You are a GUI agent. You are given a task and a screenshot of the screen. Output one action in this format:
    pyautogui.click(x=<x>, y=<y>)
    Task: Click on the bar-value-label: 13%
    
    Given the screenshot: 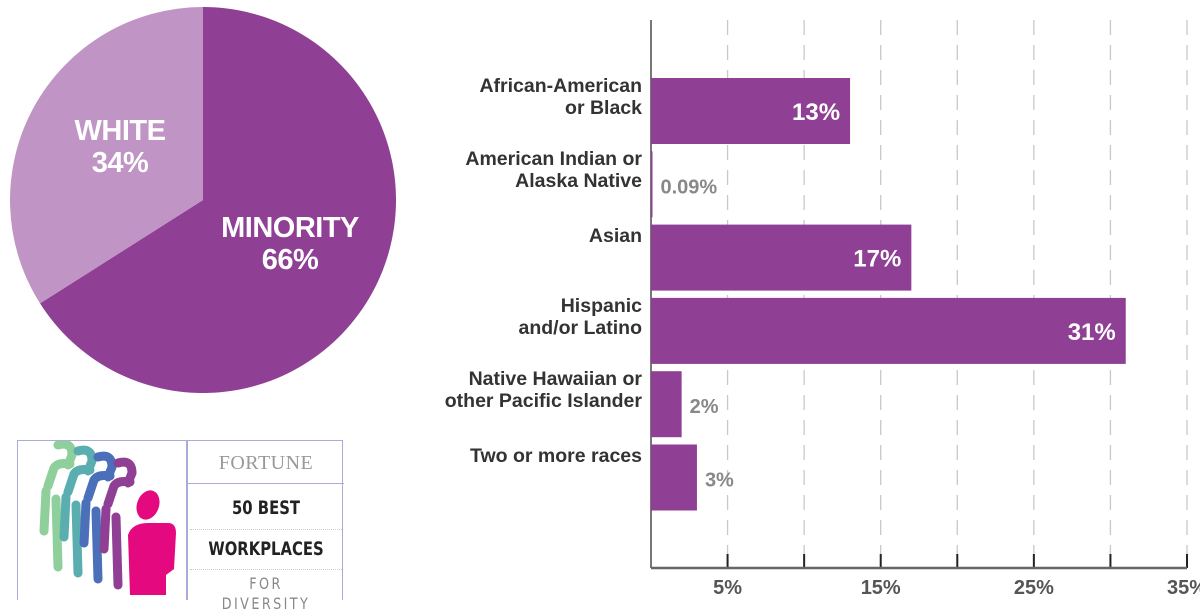 What is the action you would take?
    pyautogui.click(x=816, y=112)
    